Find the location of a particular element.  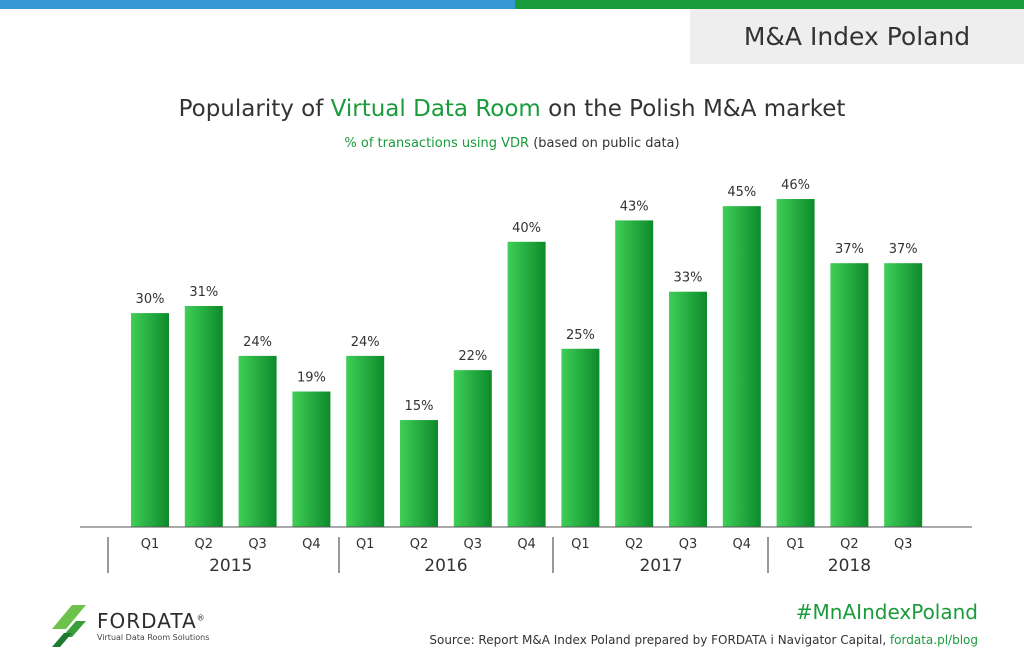

header-badge: M&A Index Poland is located at coordinates (857, 36).